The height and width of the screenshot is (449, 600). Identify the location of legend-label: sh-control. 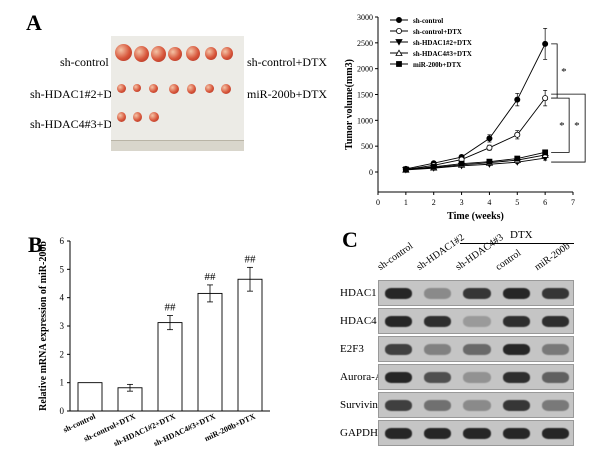
(428, 21).